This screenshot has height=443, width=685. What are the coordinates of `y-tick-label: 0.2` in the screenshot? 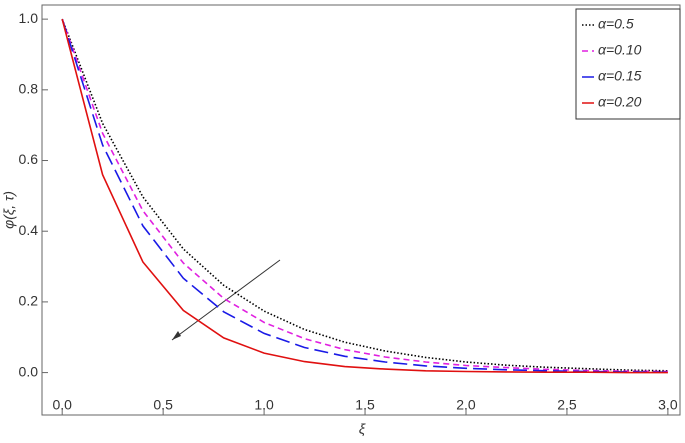 It's located at (29, 301).